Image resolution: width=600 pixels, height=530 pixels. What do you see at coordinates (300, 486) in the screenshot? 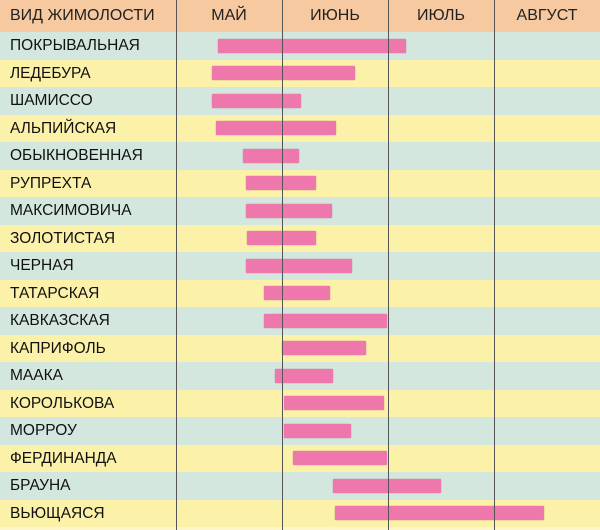
I see `table-row: БРАУНА` at bounding box center [300, 486].